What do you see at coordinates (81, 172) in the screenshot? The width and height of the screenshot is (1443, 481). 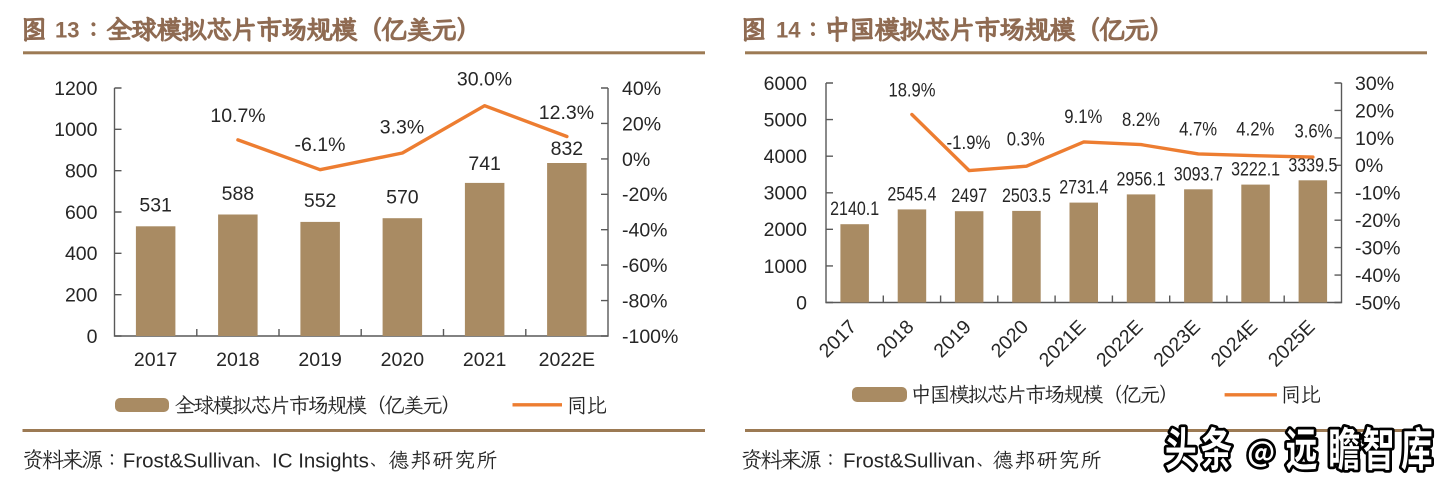 I see `svg-text: 800` at bounding box center [81, 172].